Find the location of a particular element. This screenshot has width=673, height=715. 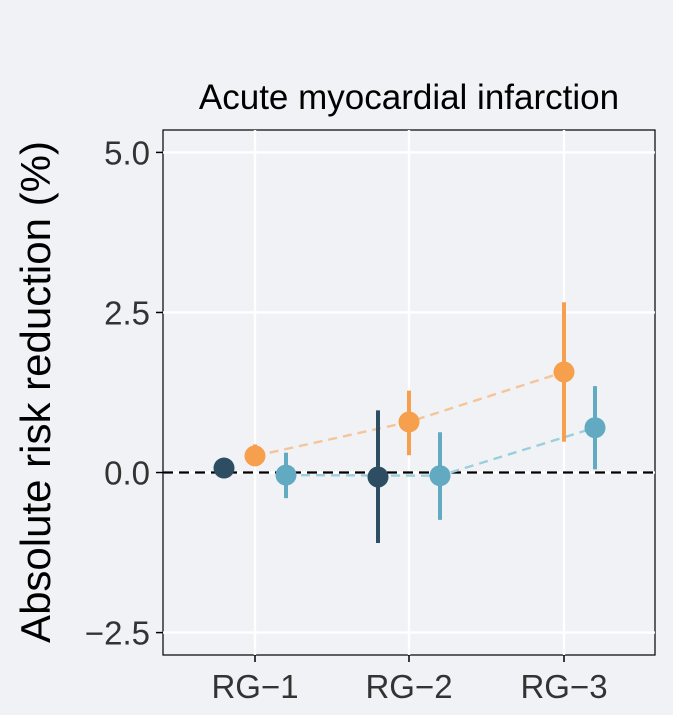

y-tick-label: 5.0 is located at coordinates (127, 152).